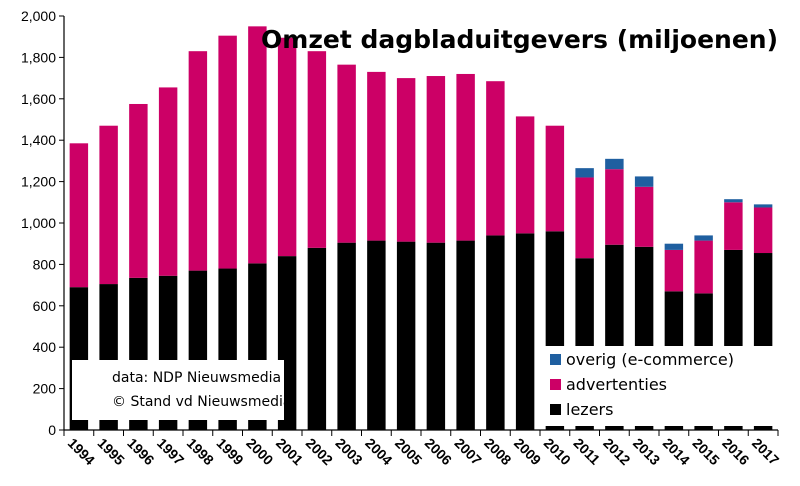 The height and width of the screenshot is (486, 800). Describe the element at coordinates (230, 451) in the screenshot. I see `x-tick-label: 1999` at that location.